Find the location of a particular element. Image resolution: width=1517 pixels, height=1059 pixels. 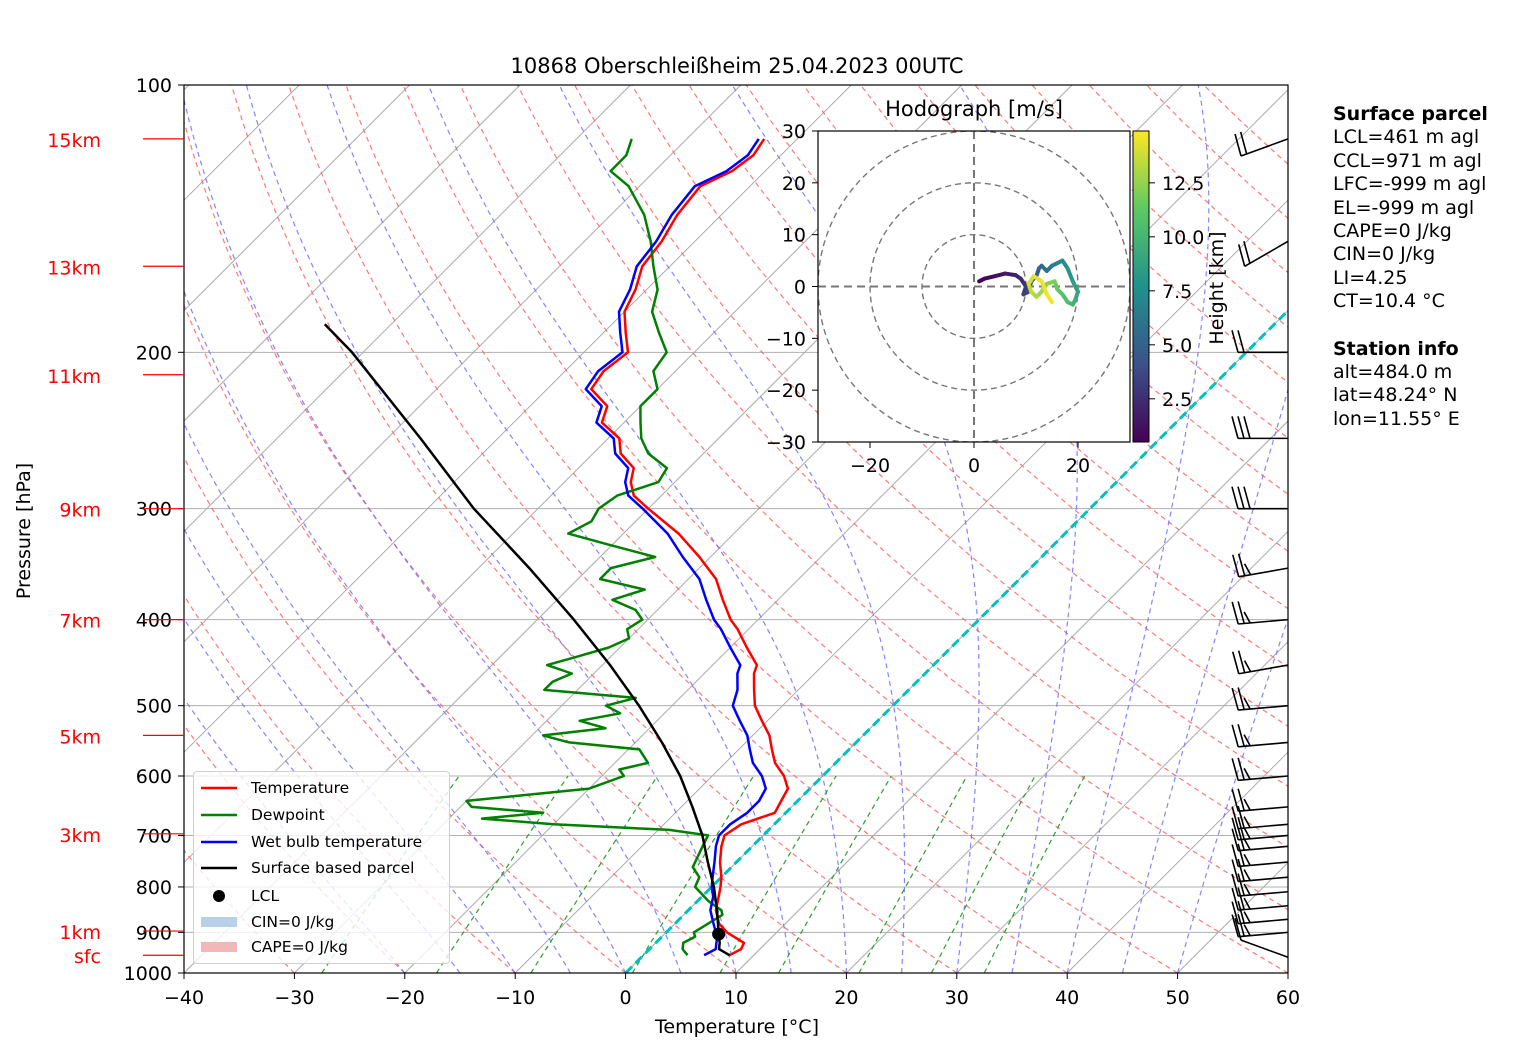

colorbar-label: Height [km] is located at coordinates (1217, 287).